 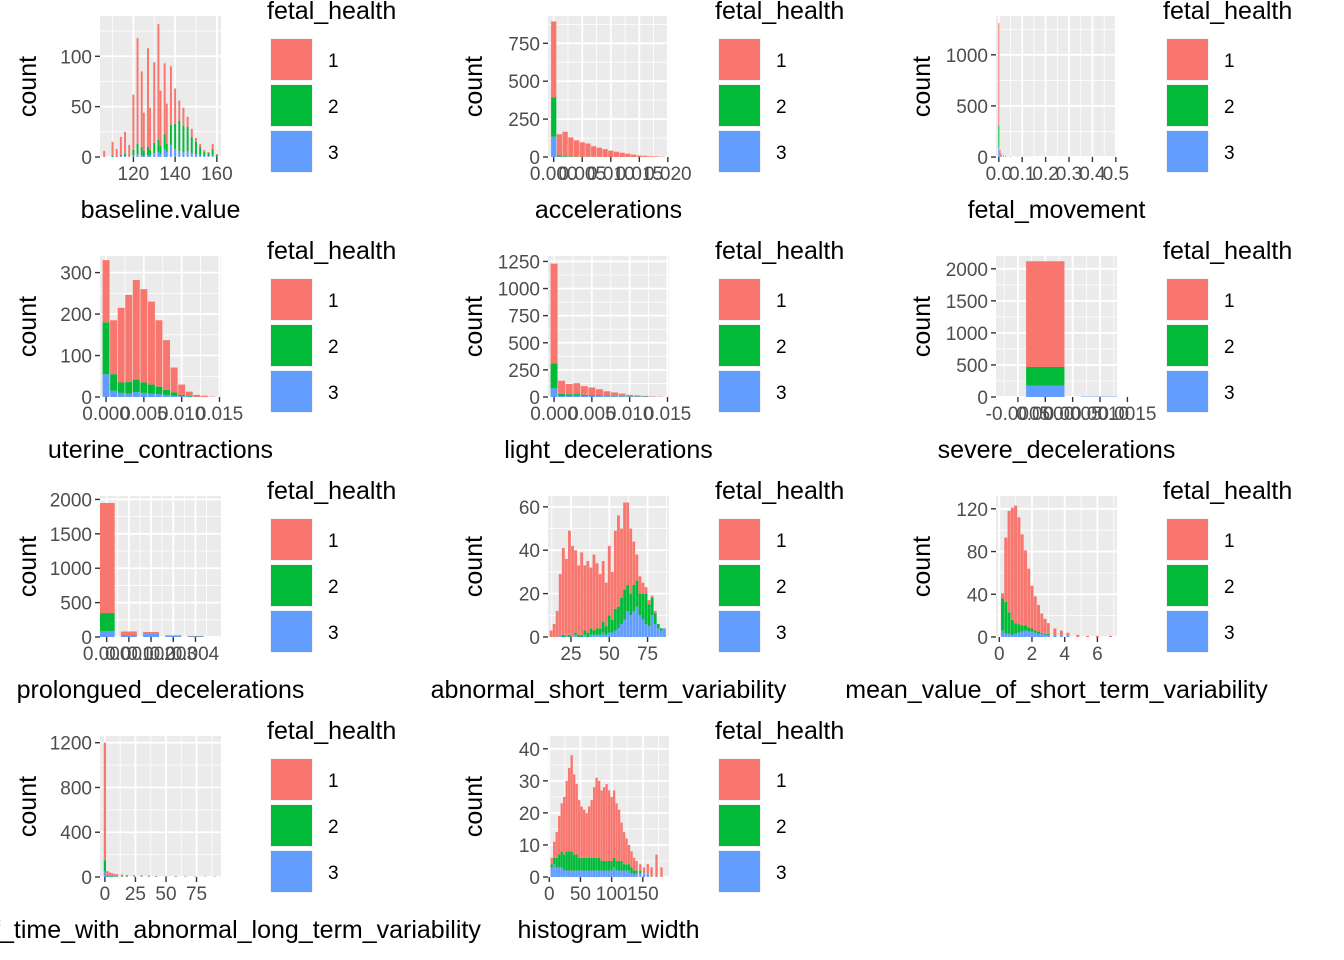 What do you see at coordinates (105, 894) in the screenshot?
I see `x-tick-label: 0` at bounding box center [105, 894].